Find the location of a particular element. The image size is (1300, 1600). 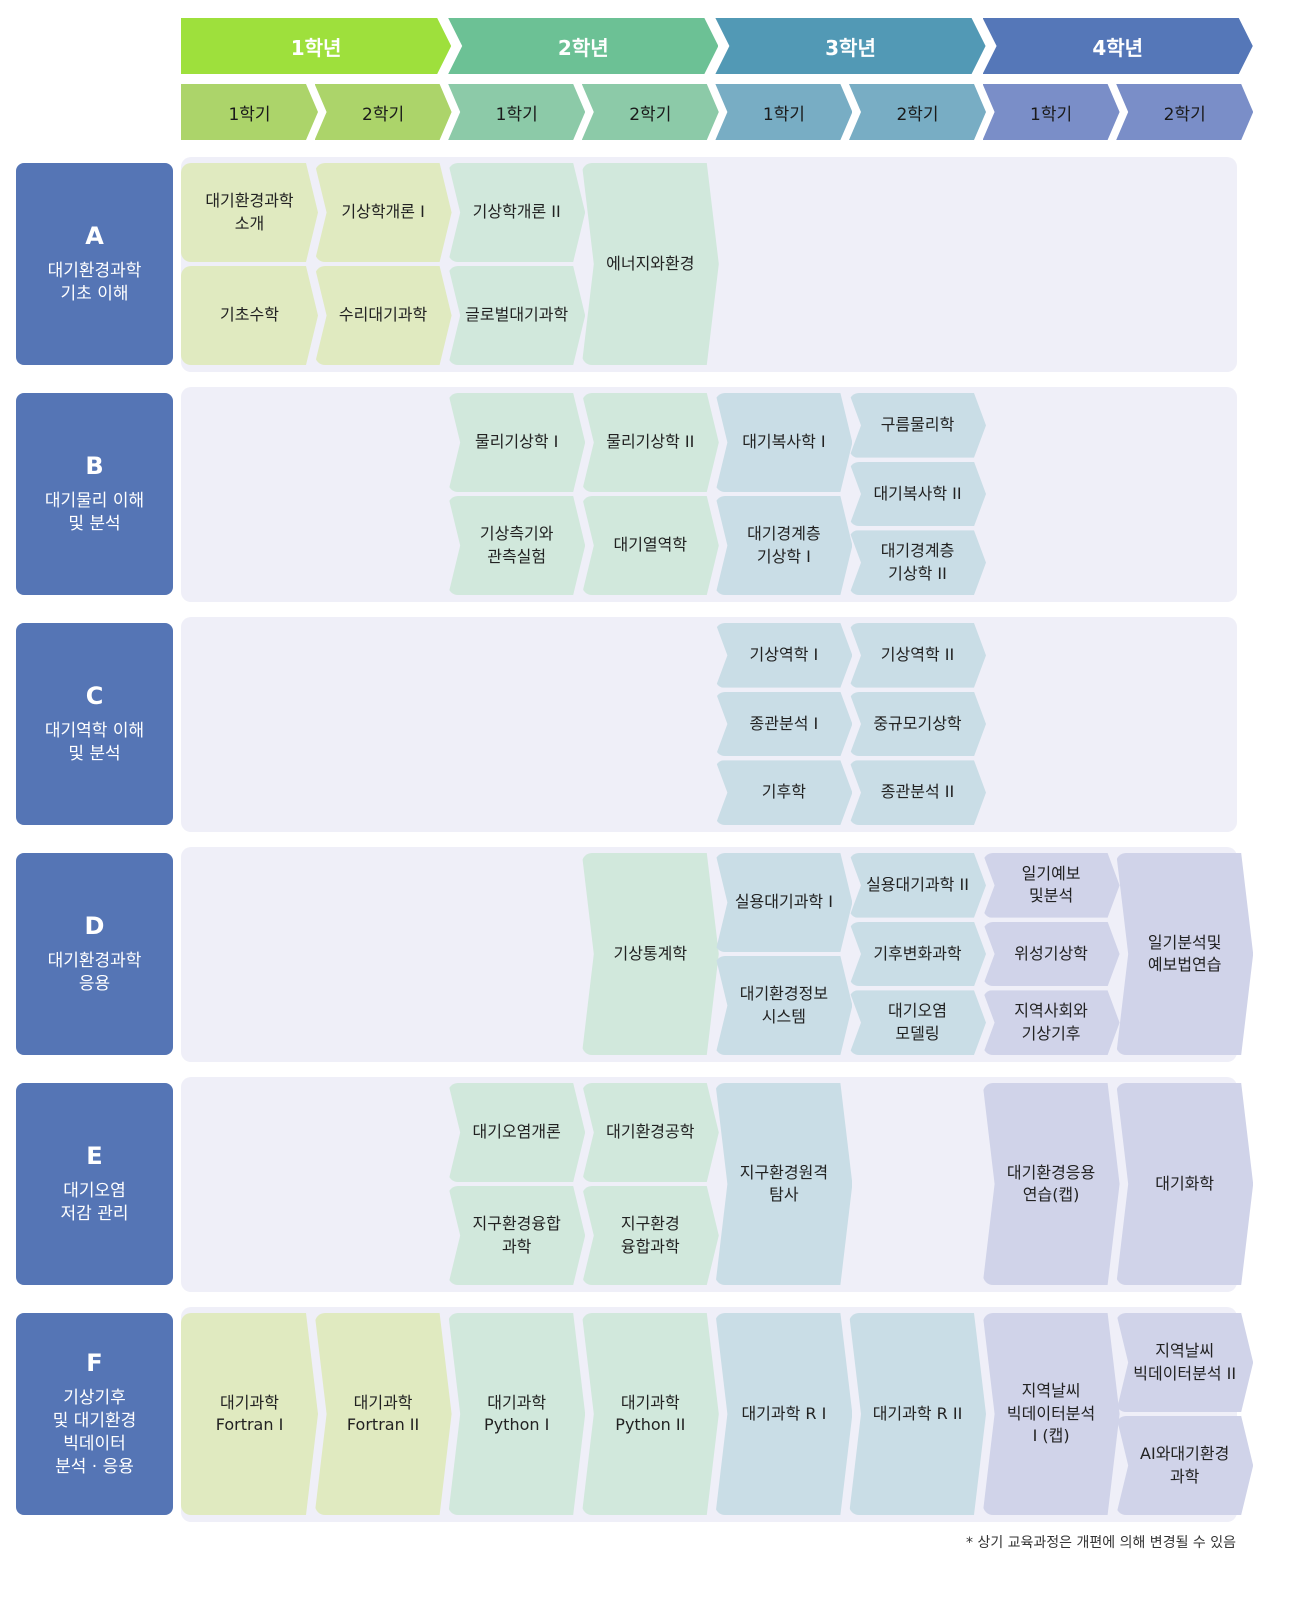

course-cell: 구름물리학 is located at coordinates (917, 425).